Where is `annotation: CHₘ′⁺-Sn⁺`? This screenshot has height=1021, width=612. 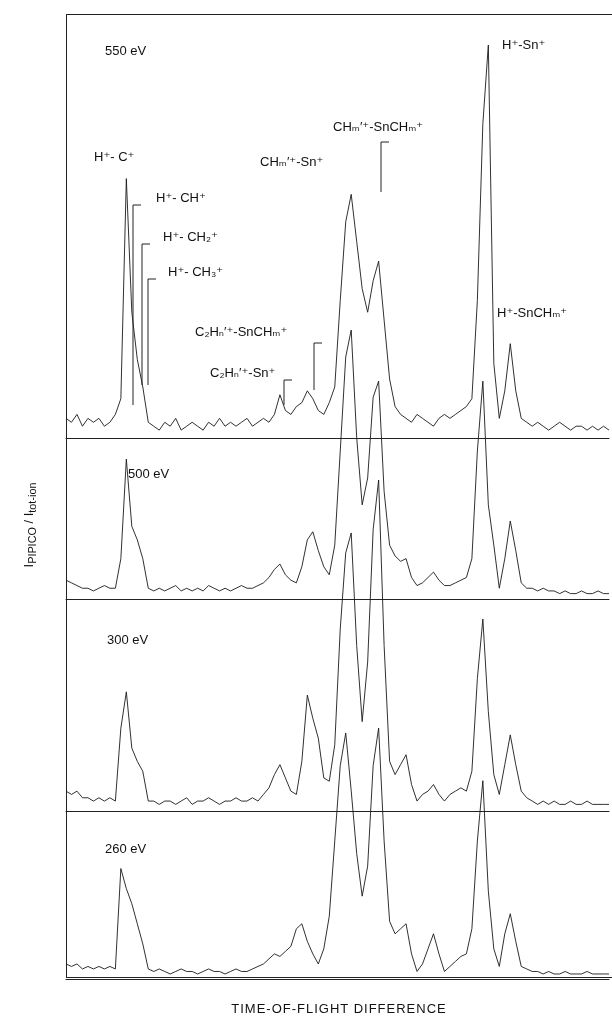 annotation: CHₘ′⁺-Sn⁺ is located at coordinates (292, 161).